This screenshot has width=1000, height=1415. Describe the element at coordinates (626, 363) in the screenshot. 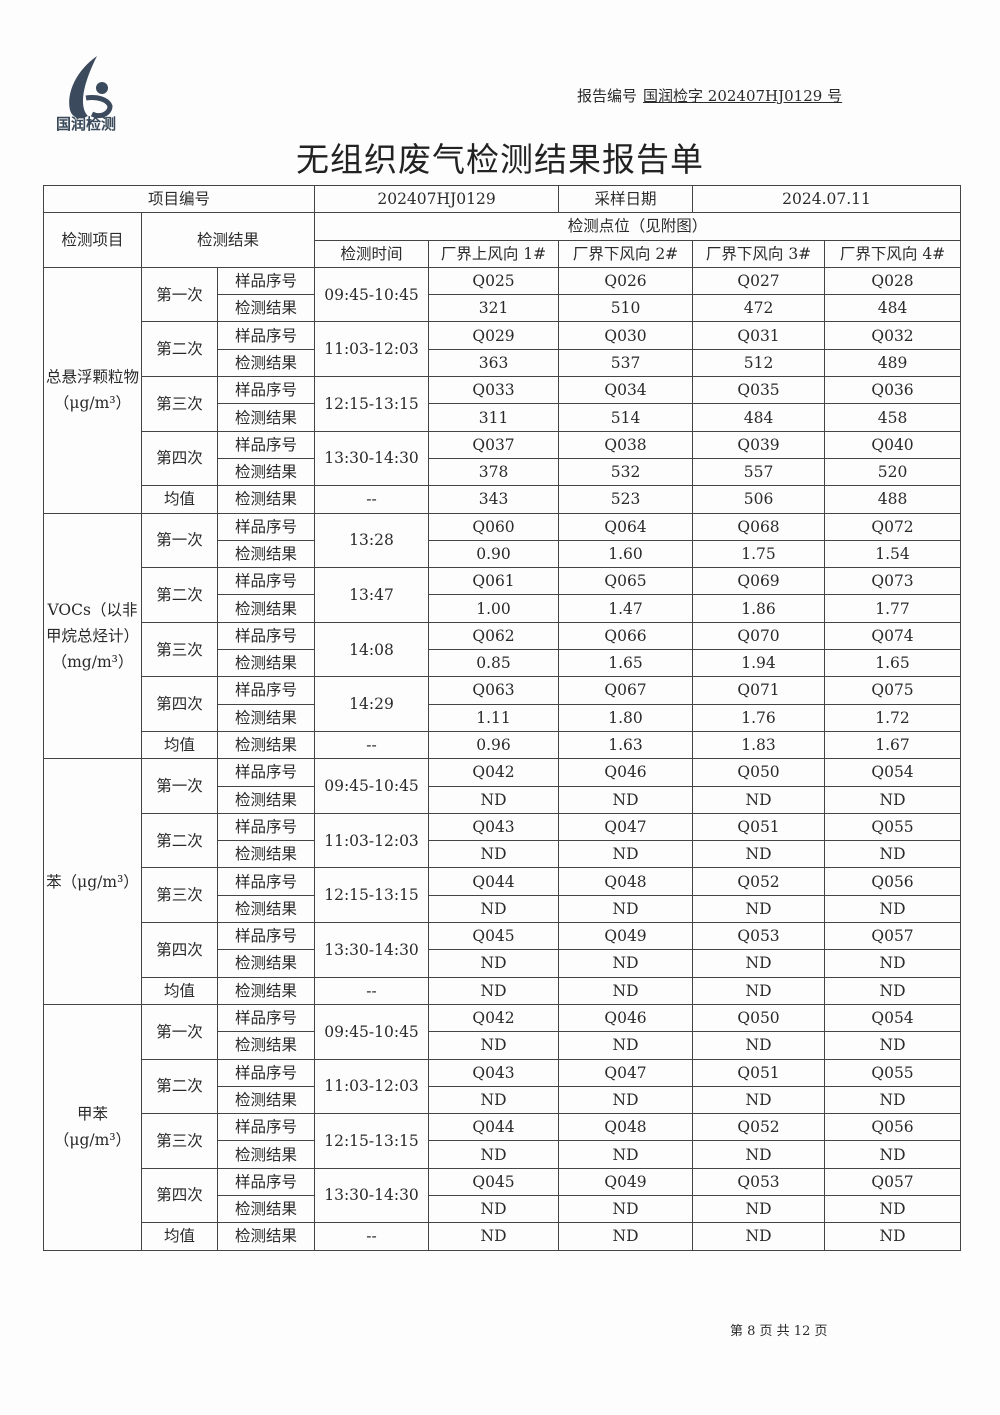

I see `result-value: 537` at that location.